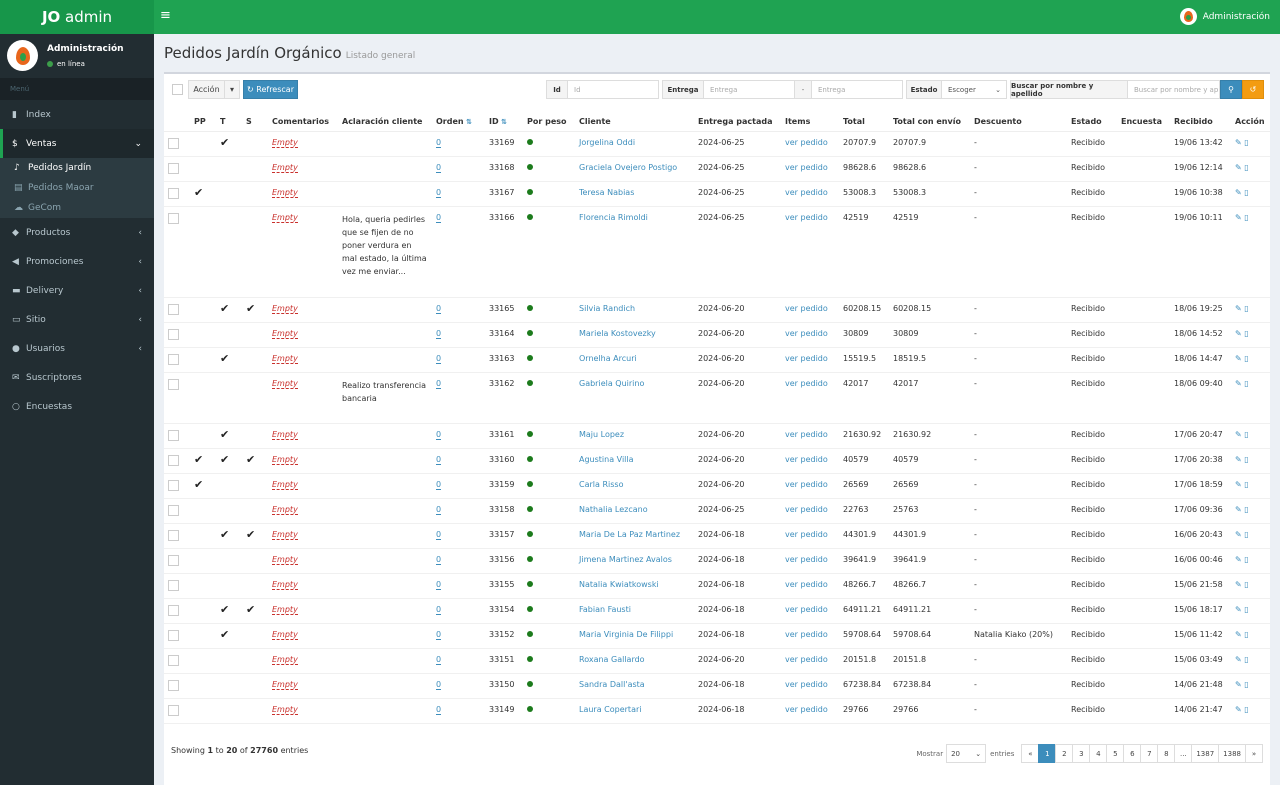 The width and height of the screenshot is (1280, 785). Describe the element at coordinates (1205, 753) in the screenshot. I see `page-button: 1387` at that location.